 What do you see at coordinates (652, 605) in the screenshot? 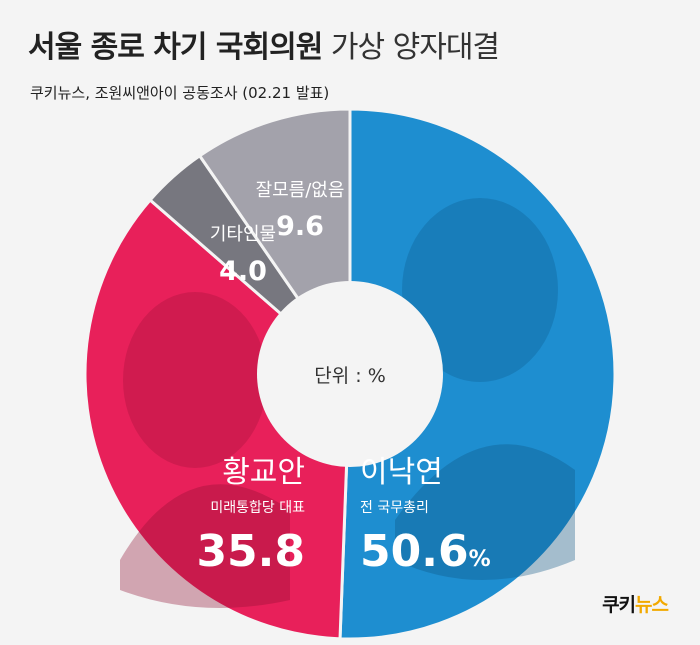
I see `brand-part2: 뉴스` at bounding box center [652, 605].